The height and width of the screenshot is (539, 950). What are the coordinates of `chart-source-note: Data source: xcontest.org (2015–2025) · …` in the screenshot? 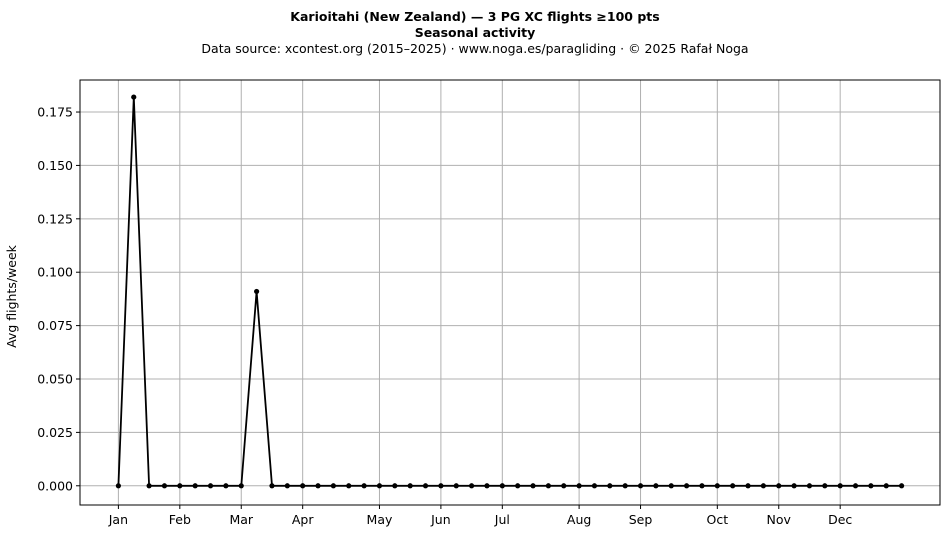 It's located at (475, 48).